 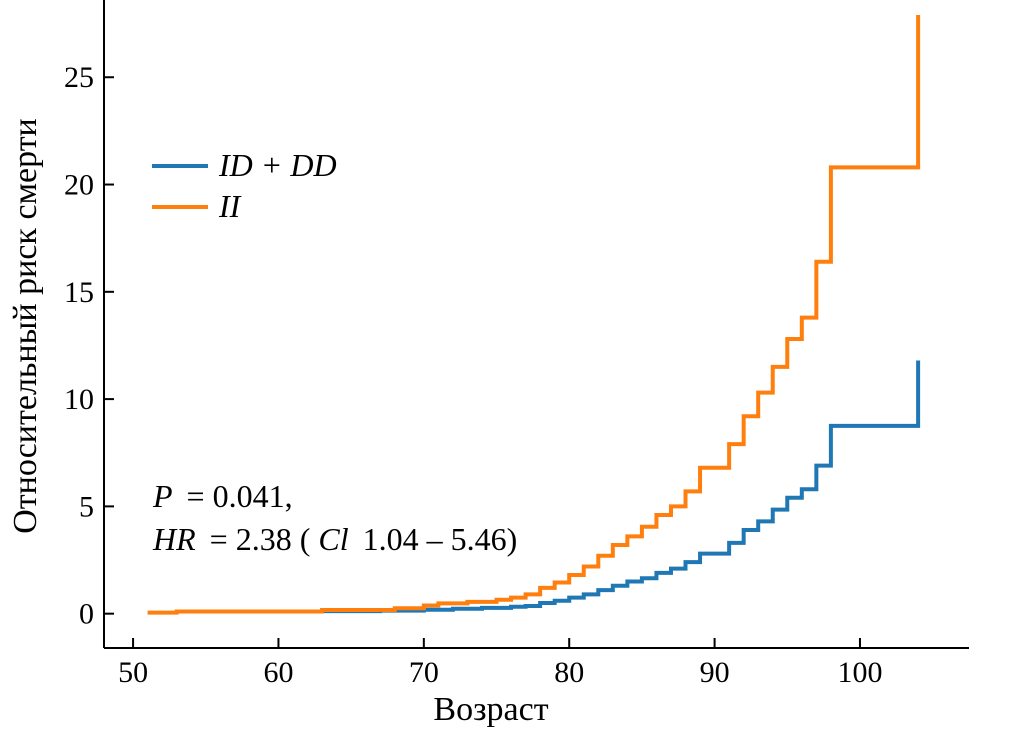 I want to click on legend-label-ii-text: II, so click(x=230, y=206).